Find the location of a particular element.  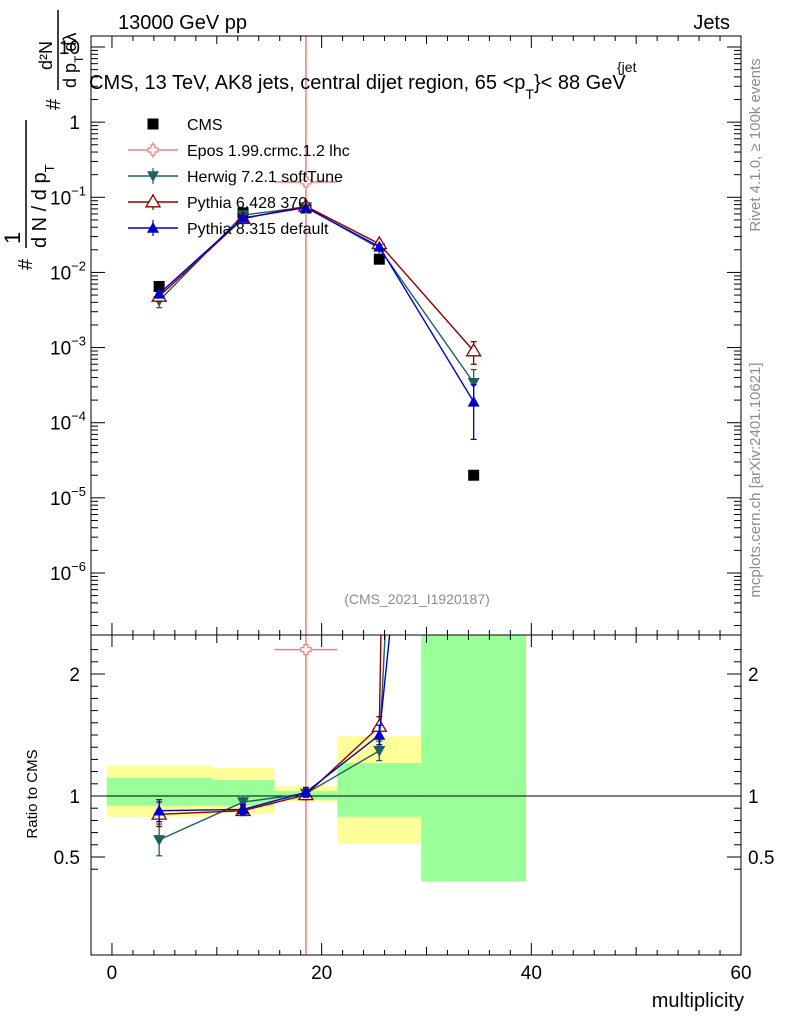

main-y-tick-label-7: 10⁻⁶ is located at coordinates (68, 572).